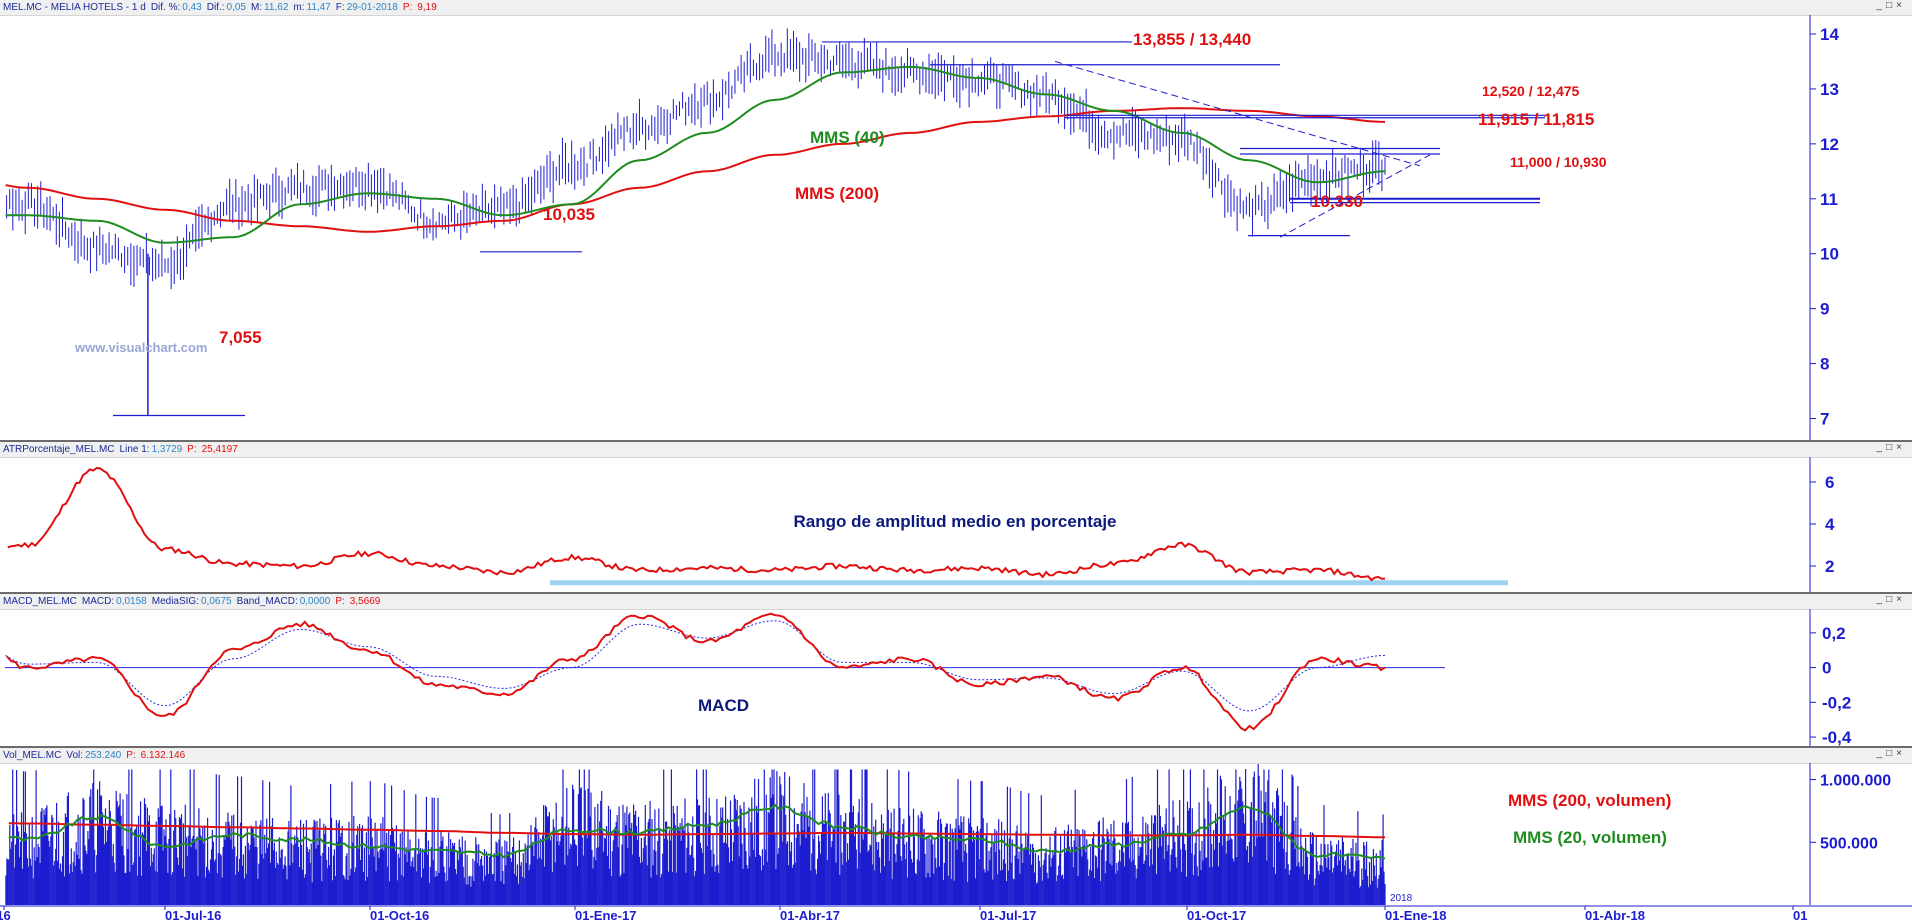 The height and width of the screenshot is (922, 1912). I want to click on x-tick-label: 01-Oct-17, so click(1216, 915).